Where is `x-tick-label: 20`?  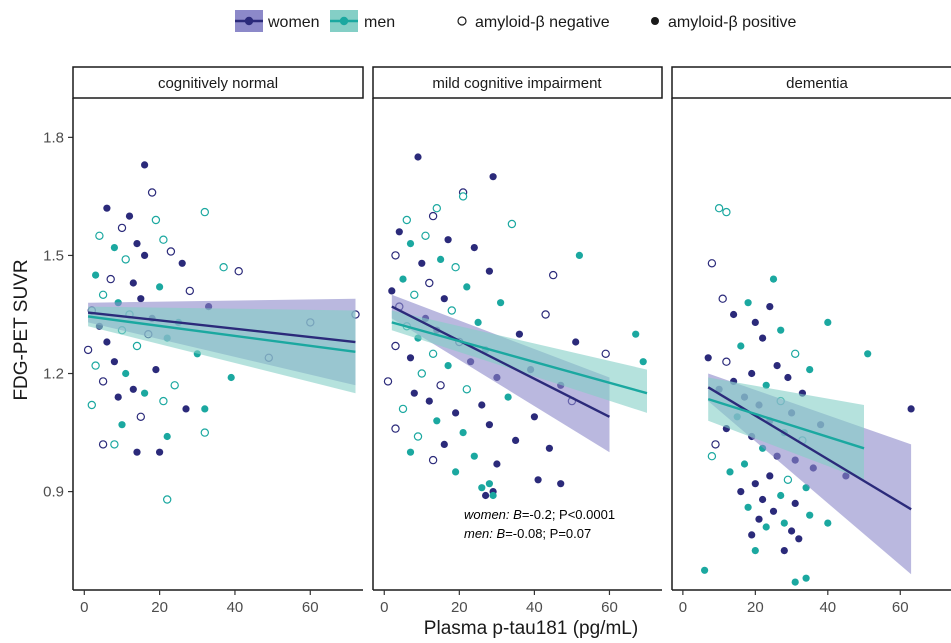 x-tick-label: 20 is located at coordinates (459, 607).